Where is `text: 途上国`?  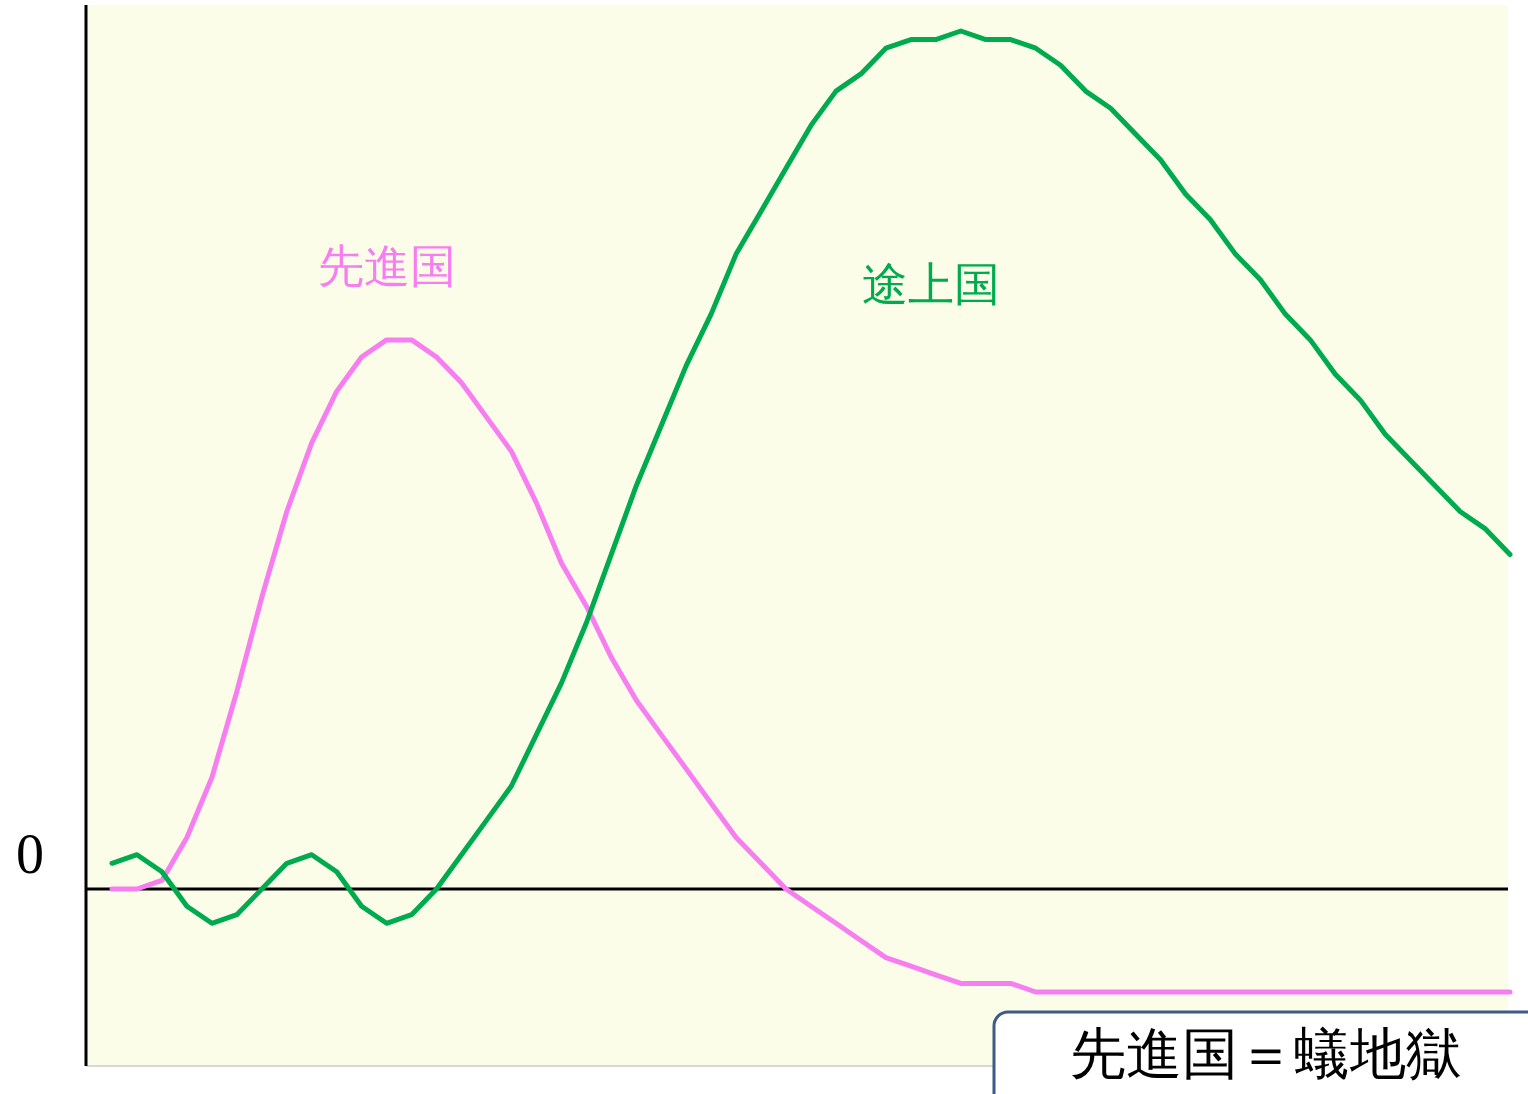 text: 途上国 is located at coordinates (930, 283).